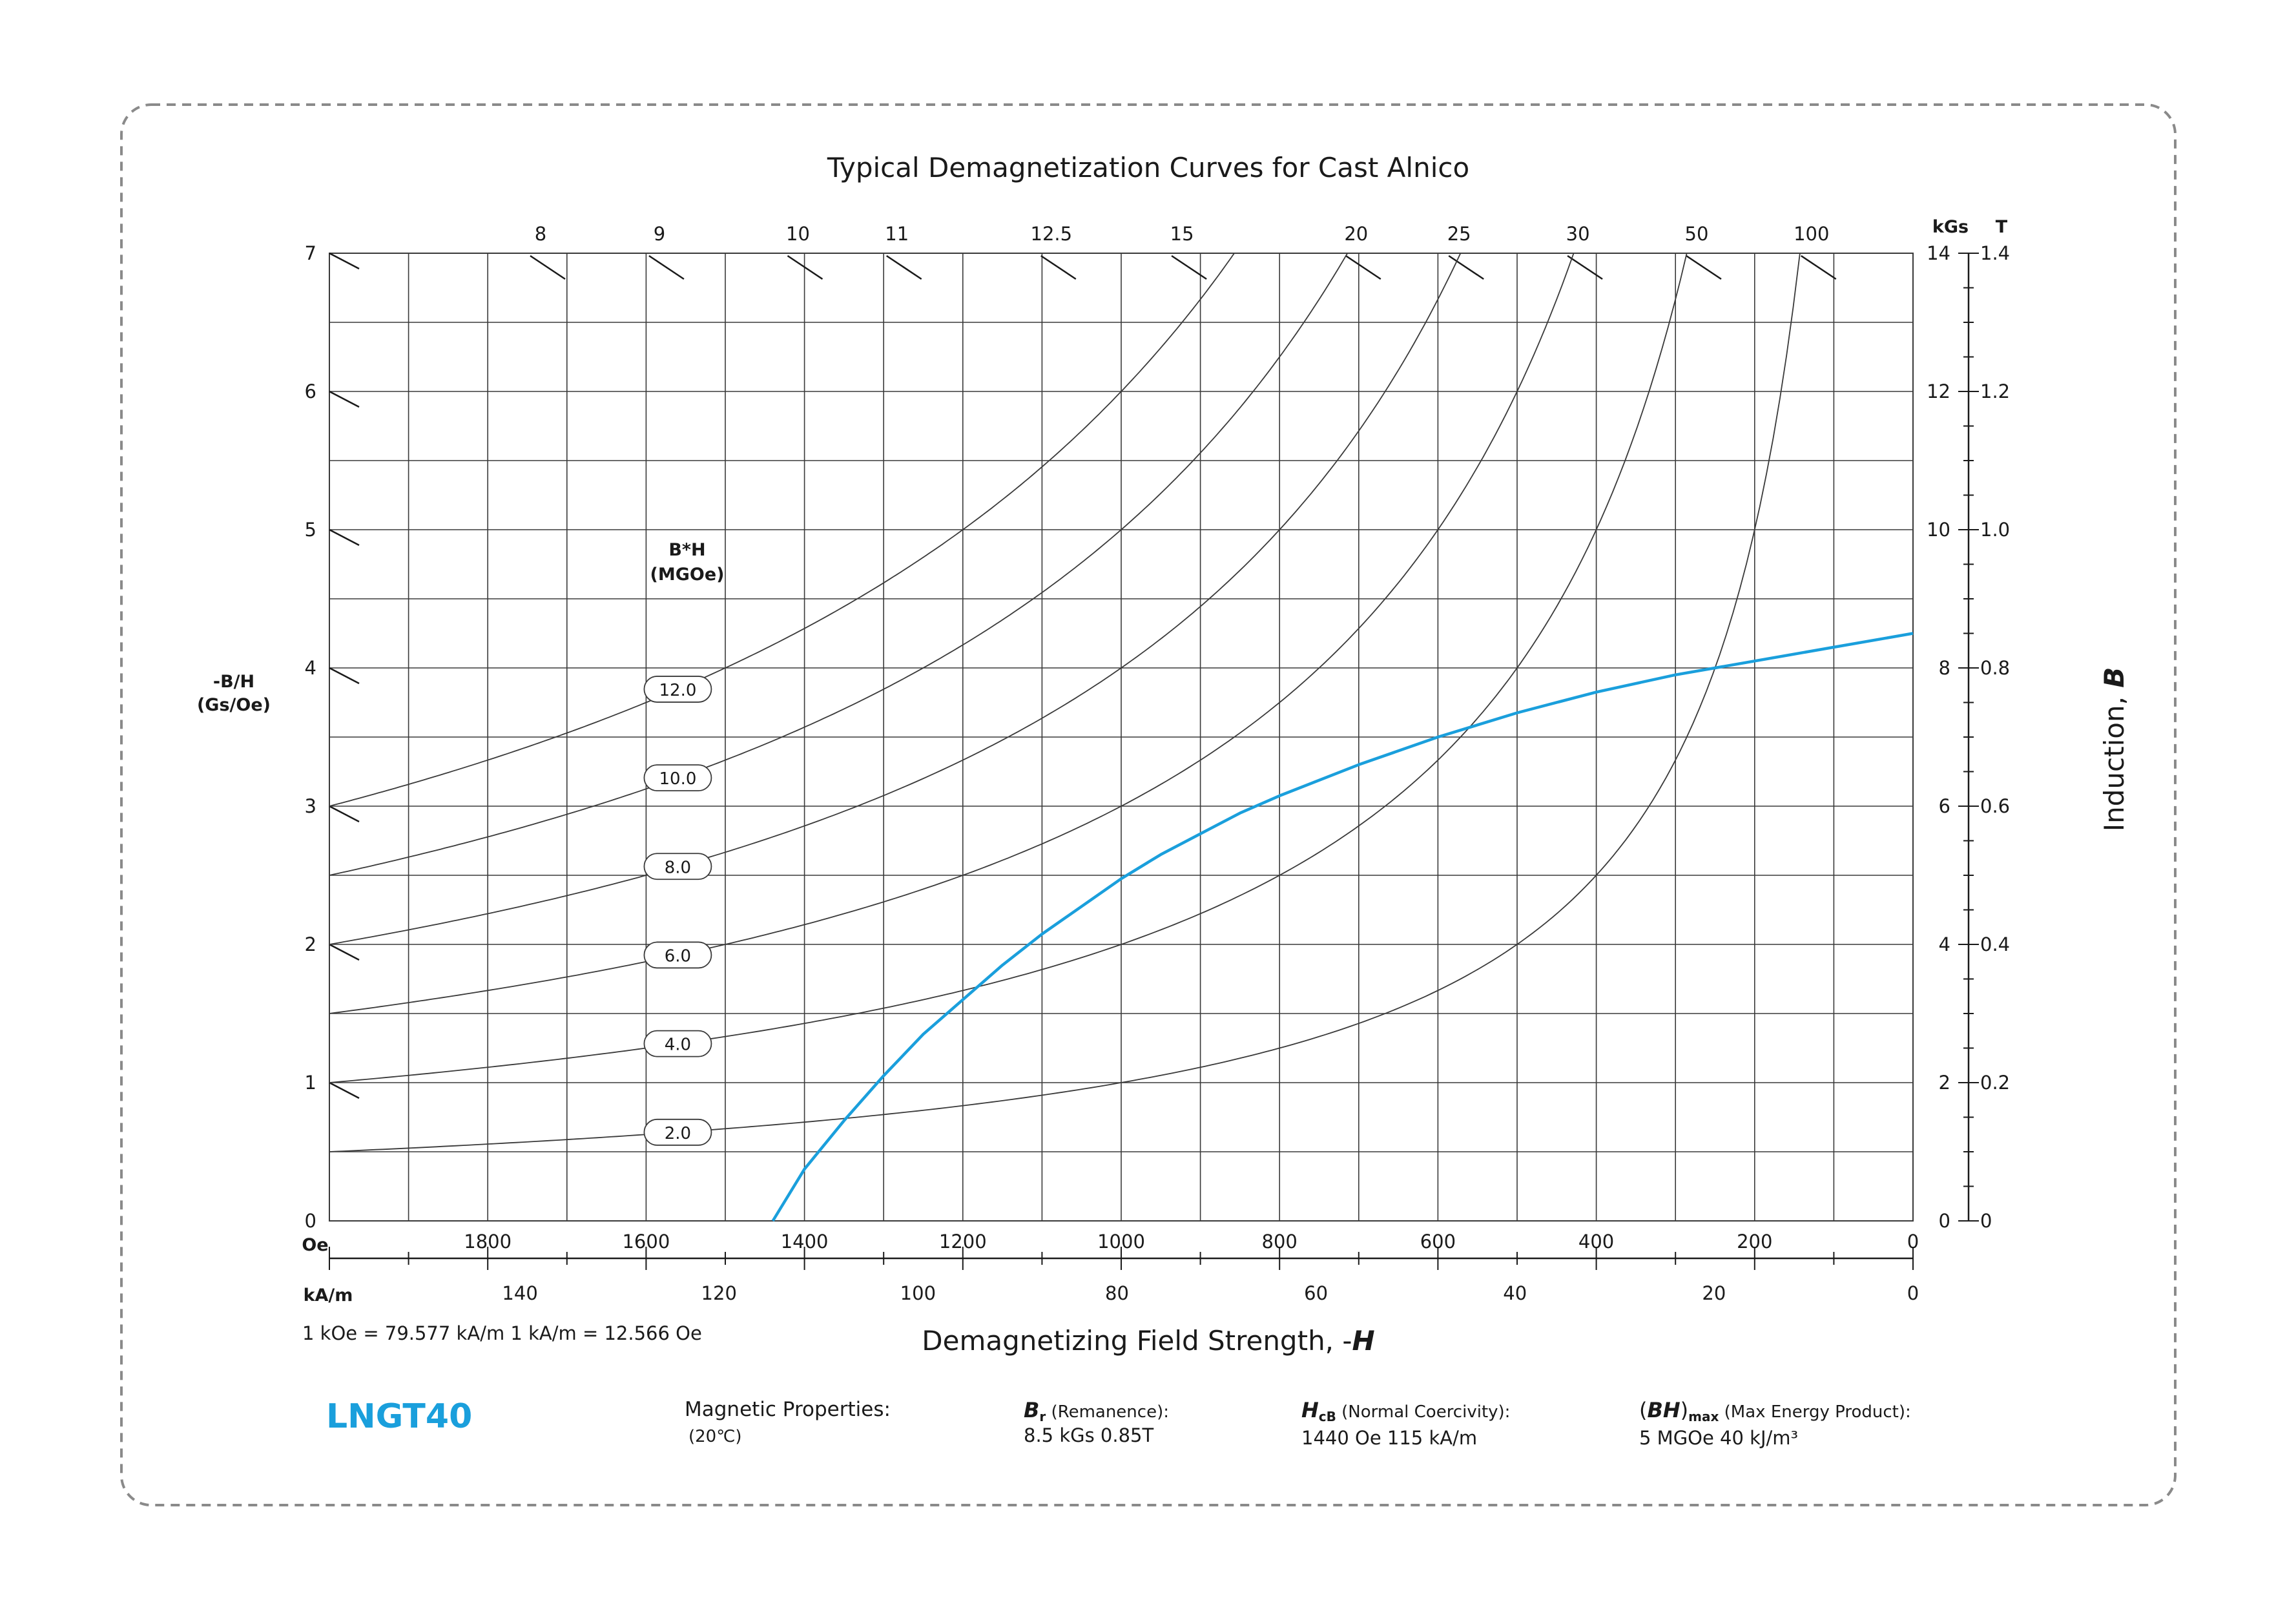  Describe the element at coordinates (1327, 1416) in the screenshot. I see `hcb-sub: cB` at that location.